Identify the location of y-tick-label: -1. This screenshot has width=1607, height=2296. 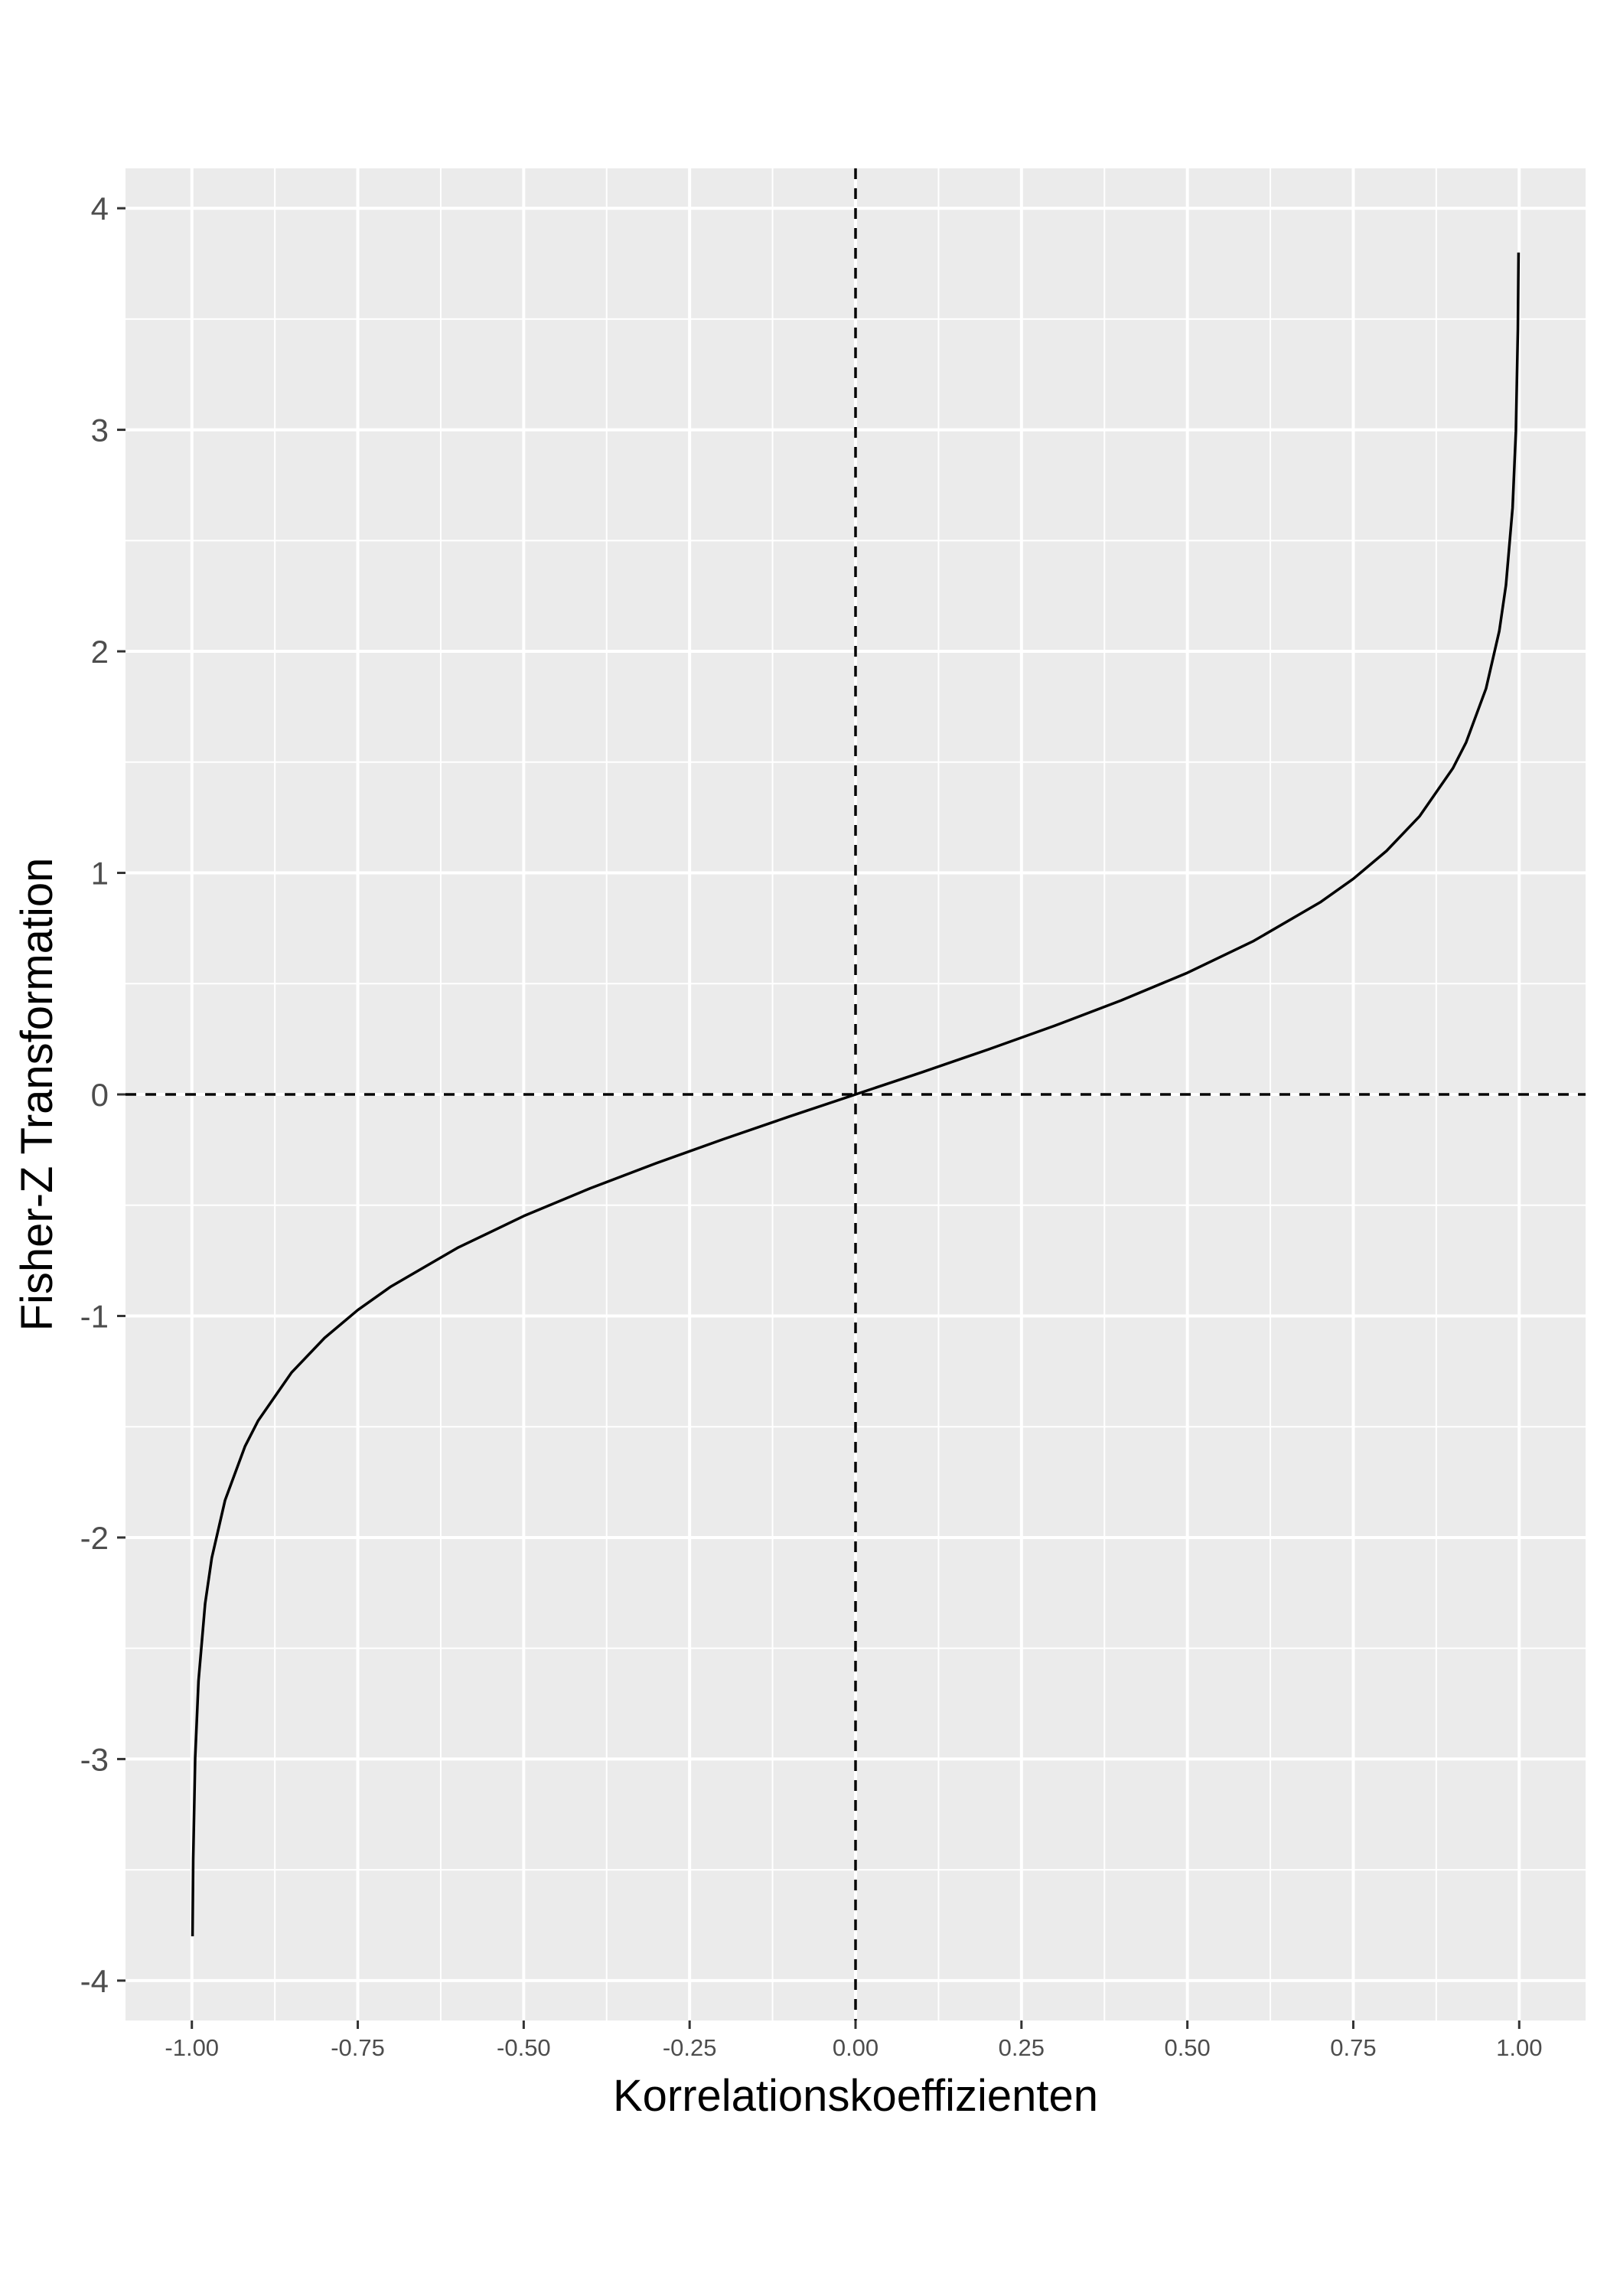
(94, 1316).